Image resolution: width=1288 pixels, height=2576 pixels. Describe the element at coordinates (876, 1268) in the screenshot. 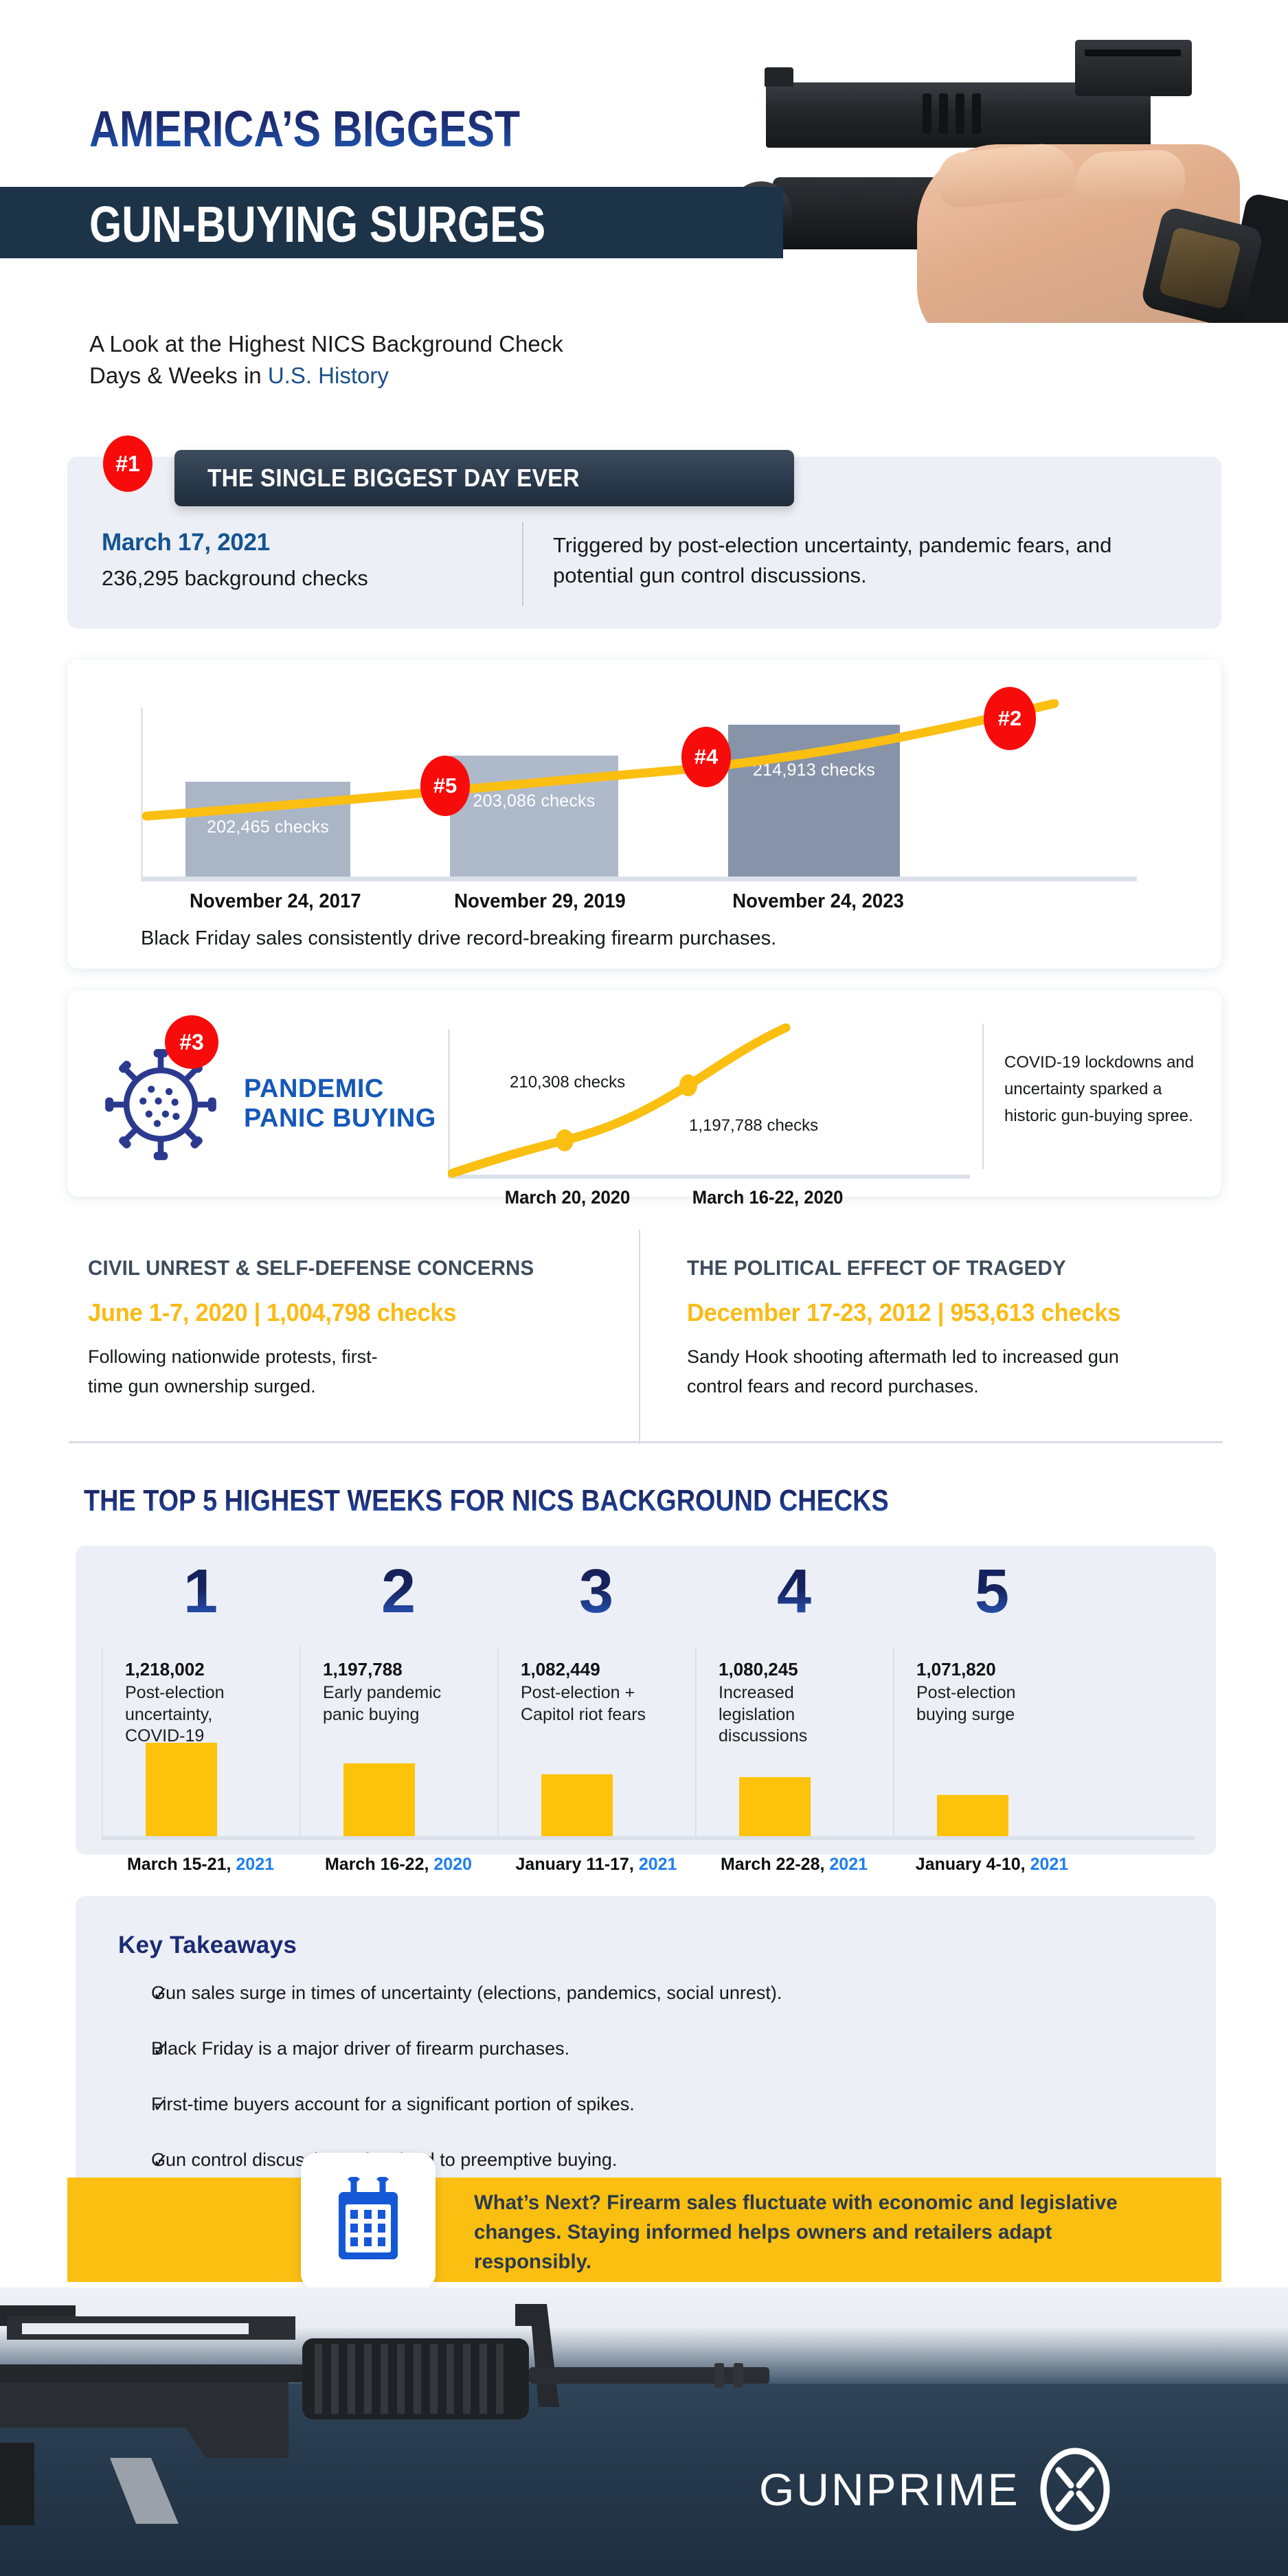

I see `column-heading: THE POLITICAL EFFECT OF TRAGEDY` at that location.